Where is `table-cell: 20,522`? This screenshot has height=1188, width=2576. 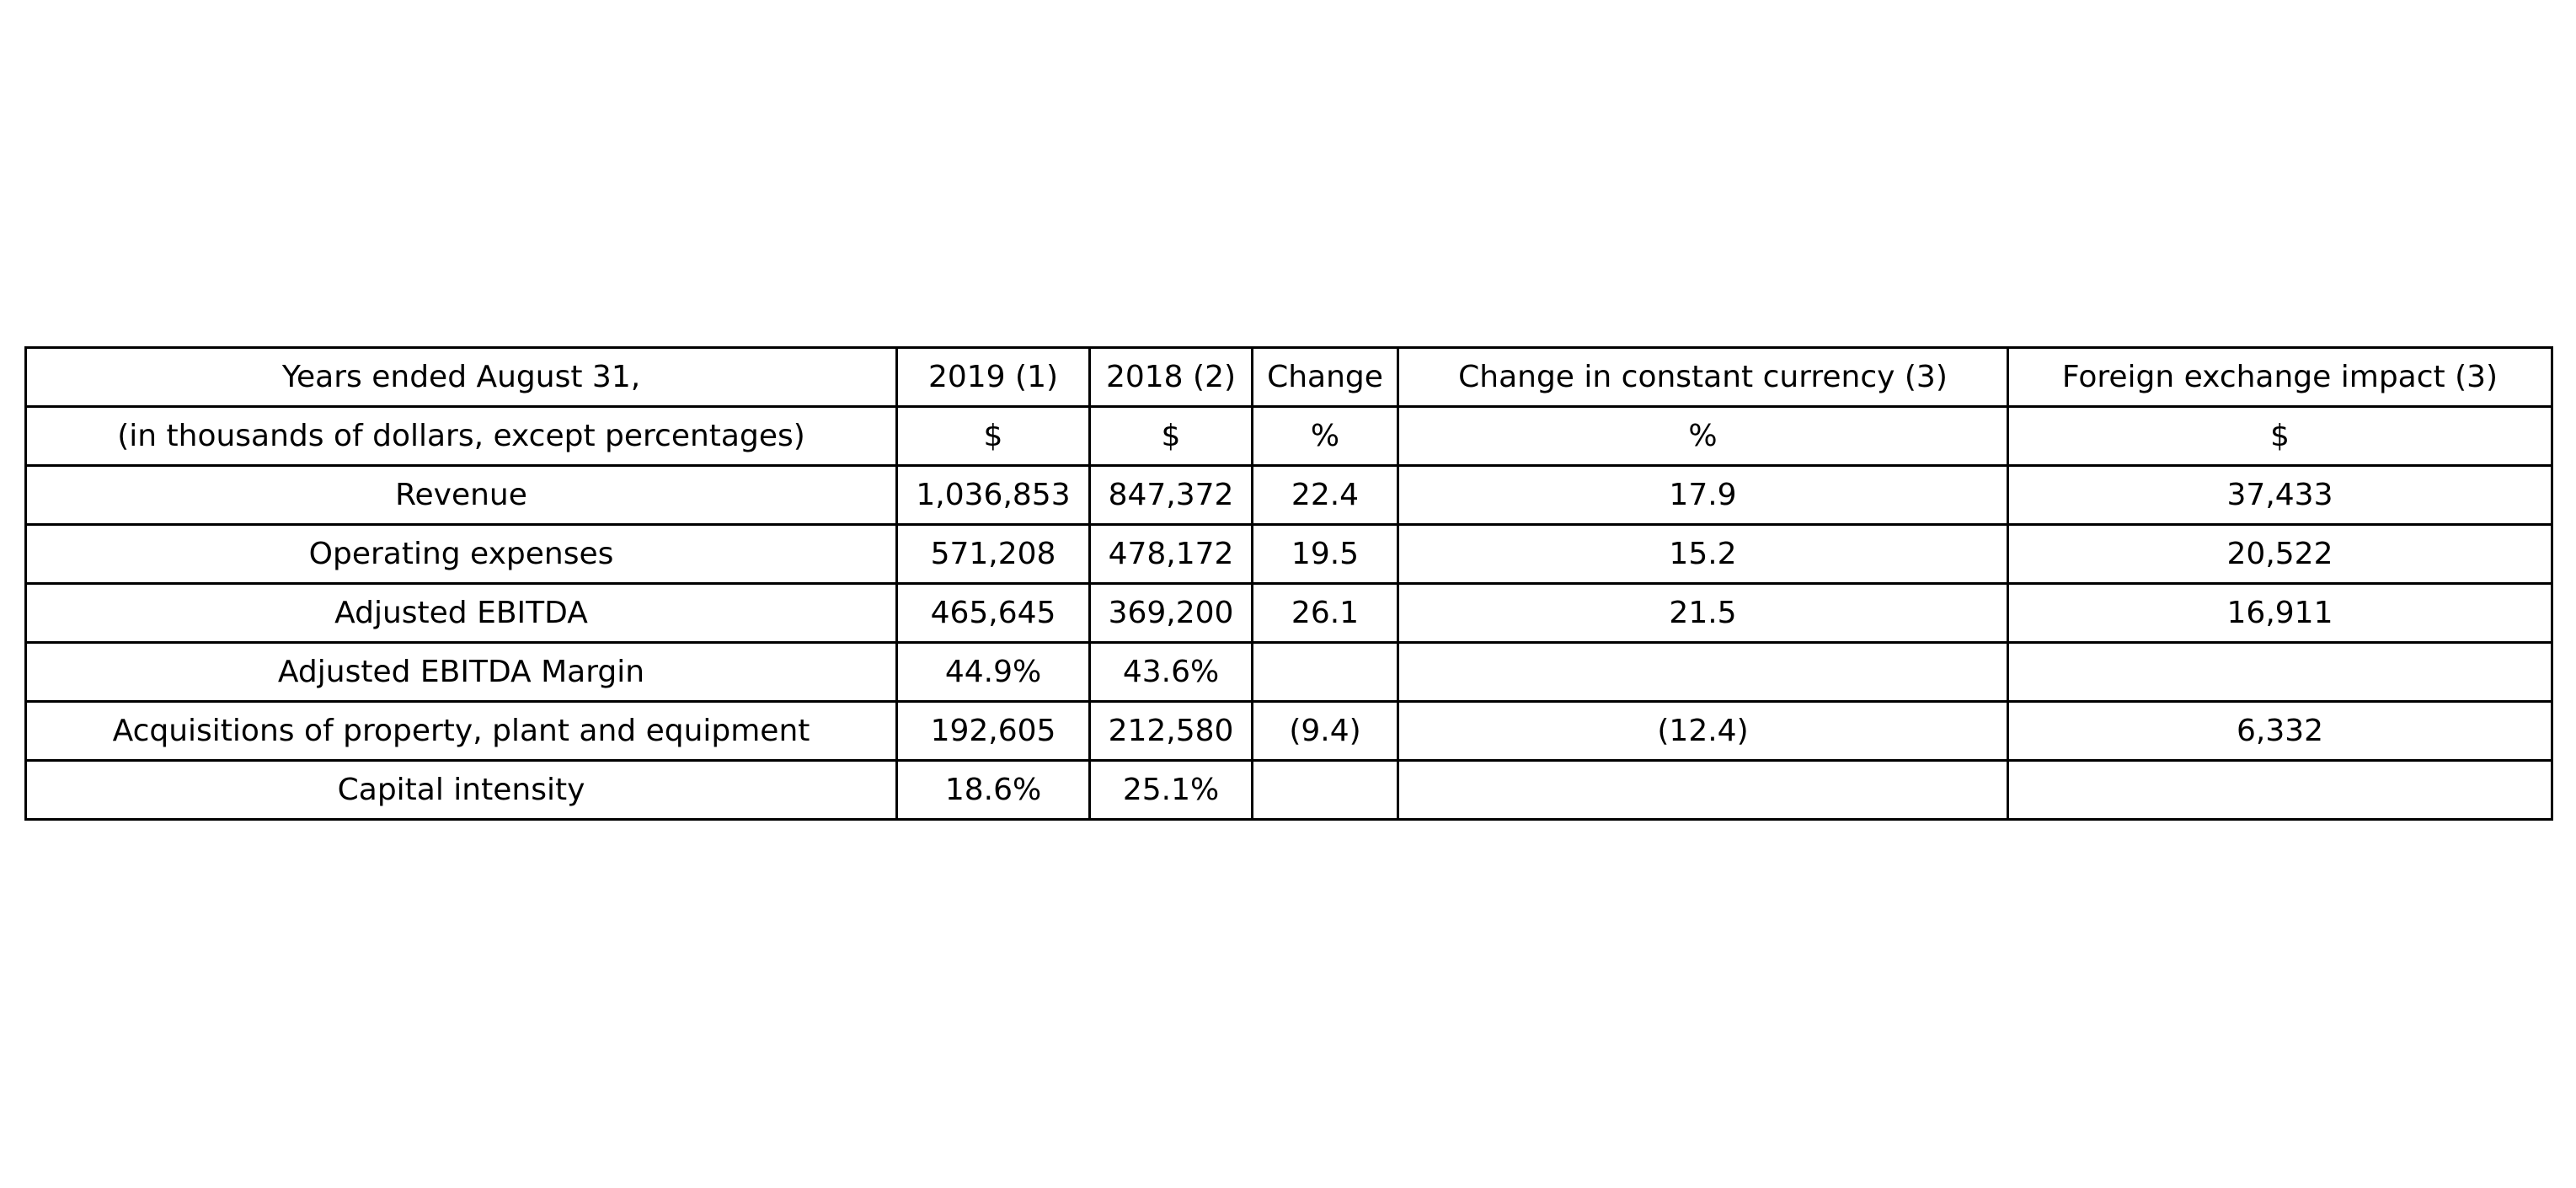
table-cell: 20,522 is located at coordinates (2280, 554).